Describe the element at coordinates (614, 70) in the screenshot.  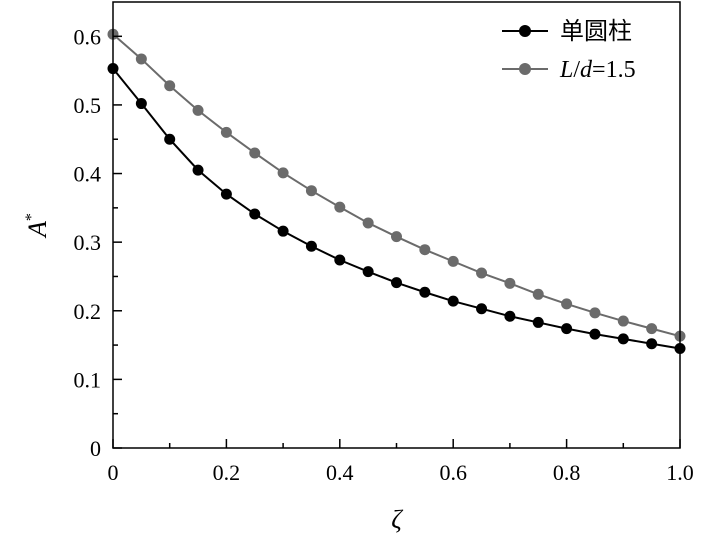
I see `legend-label-rest: =1.5` at that location.